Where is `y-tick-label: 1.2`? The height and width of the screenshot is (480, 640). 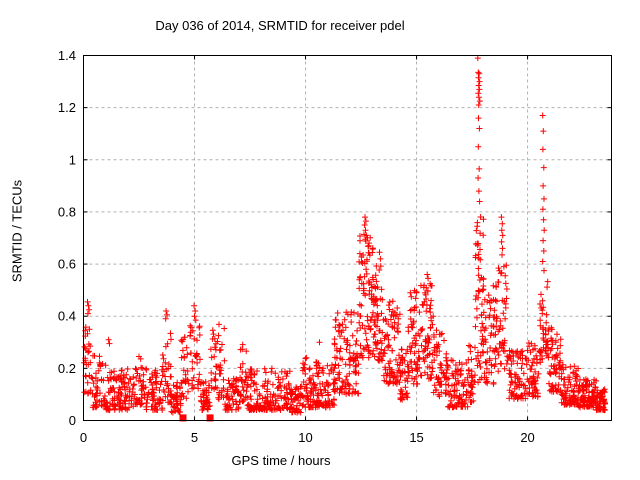 y-tick-label: 1.2 is located at coordinates (67, 107).